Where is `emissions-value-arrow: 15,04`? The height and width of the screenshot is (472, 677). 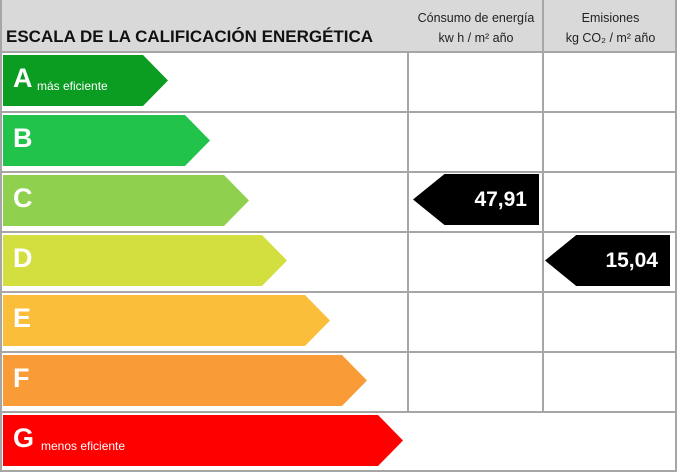 emissions-value-arrow: 15,04 is located at coordinates (607, 260).